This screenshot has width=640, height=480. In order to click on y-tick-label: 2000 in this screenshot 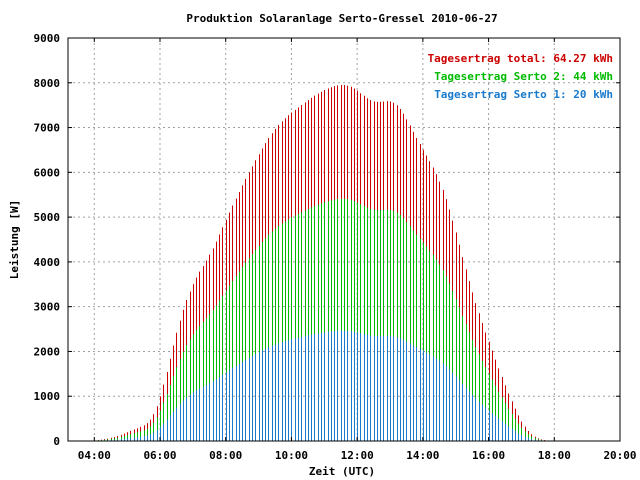, I will do `click(47, 351)`.